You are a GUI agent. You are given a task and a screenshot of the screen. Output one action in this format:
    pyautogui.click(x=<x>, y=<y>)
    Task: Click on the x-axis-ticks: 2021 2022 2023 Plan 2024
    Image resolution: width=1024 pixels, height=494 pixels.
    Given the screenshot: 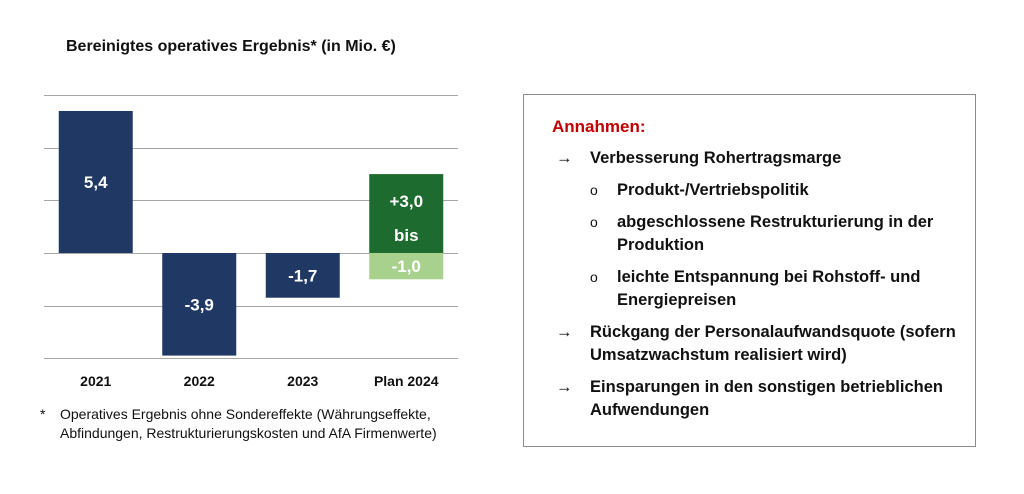 What is the action you would take?
    pyautogui.click(x=259, y=381)
    